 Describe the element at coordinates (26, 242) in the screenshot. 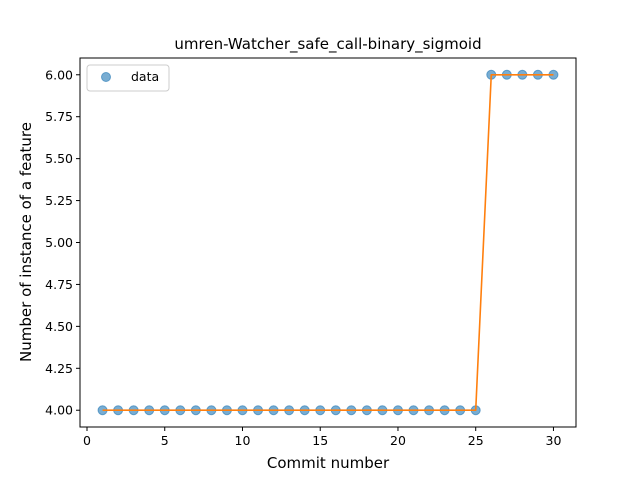

I see `y-axis-label: Number of instance of a feature` at that location.